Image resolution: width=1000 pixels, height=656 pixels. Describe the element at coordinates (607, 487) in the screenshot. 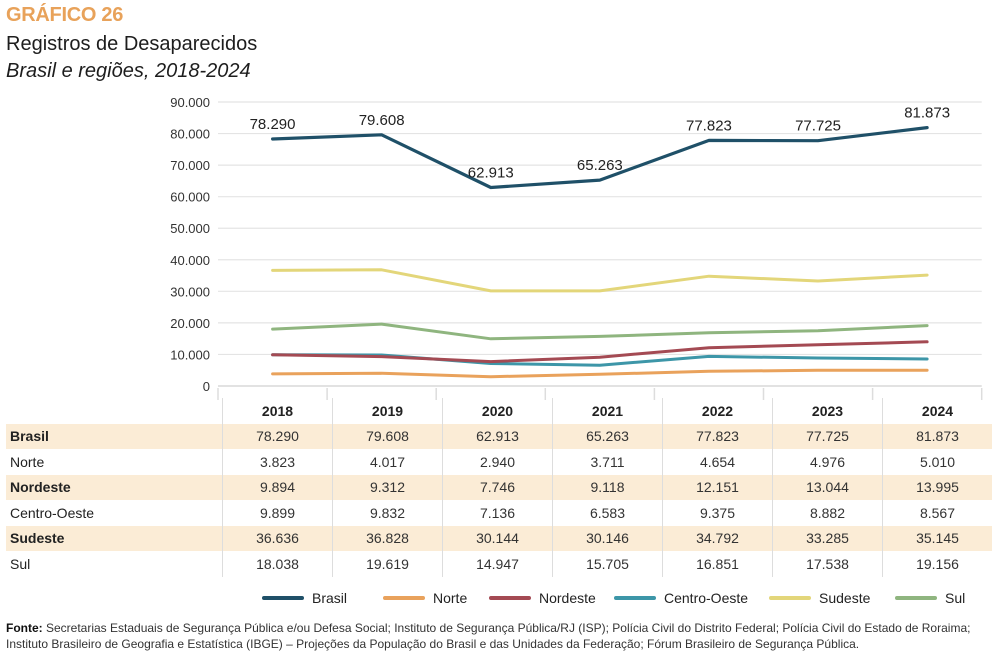

I see `table-cell: 9.118` at that location.